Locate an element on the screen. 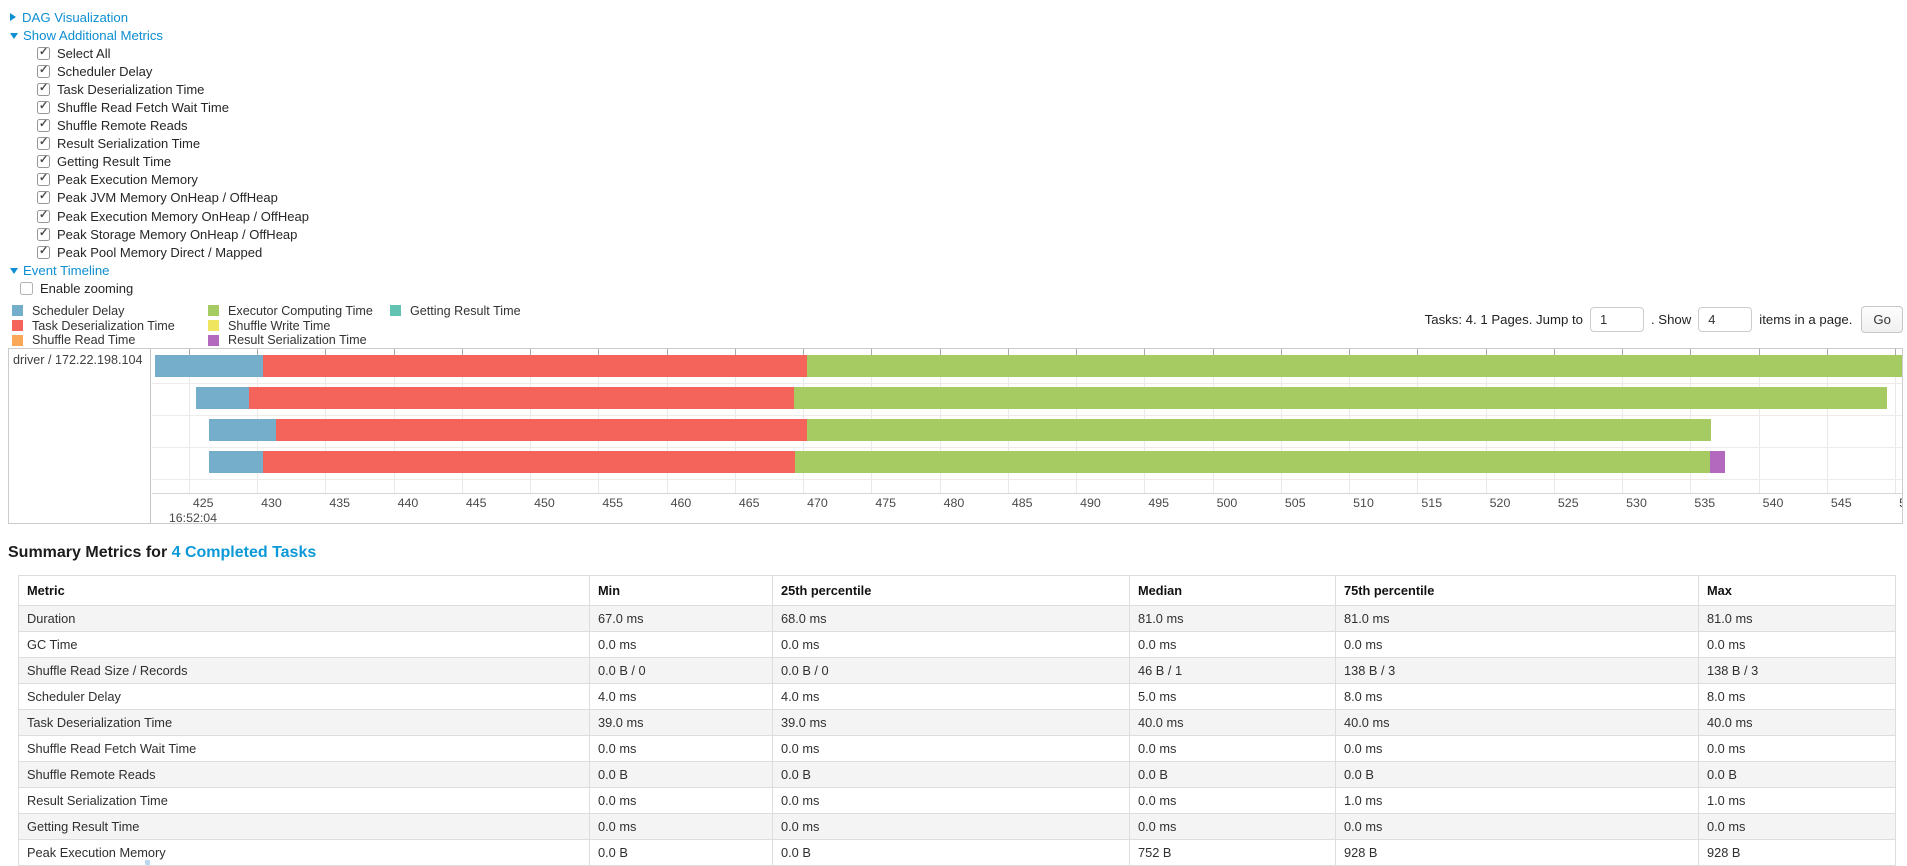 Image resolution: width=1907 pixels, height=866 pixels. task-segment-result_serialization is located at coordinates (1717, 461).